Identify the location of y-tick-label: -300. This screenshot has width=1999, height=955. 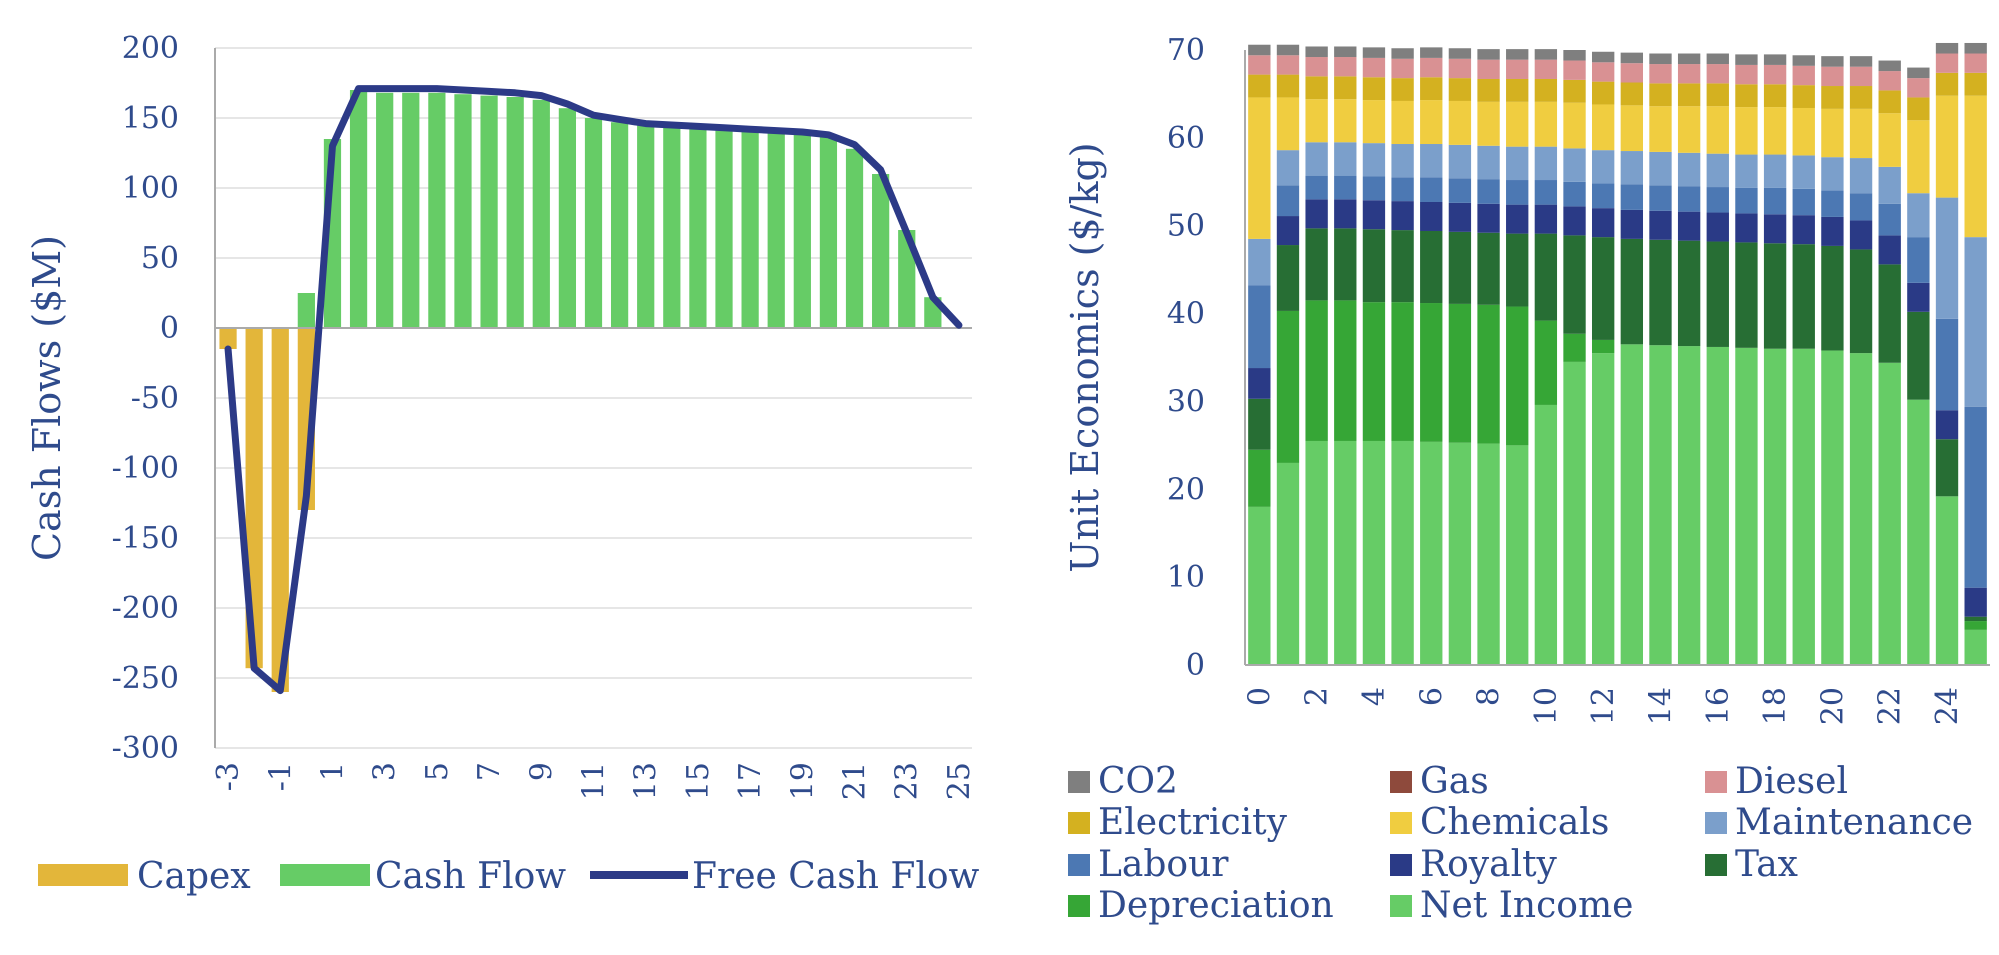
(145, 748).